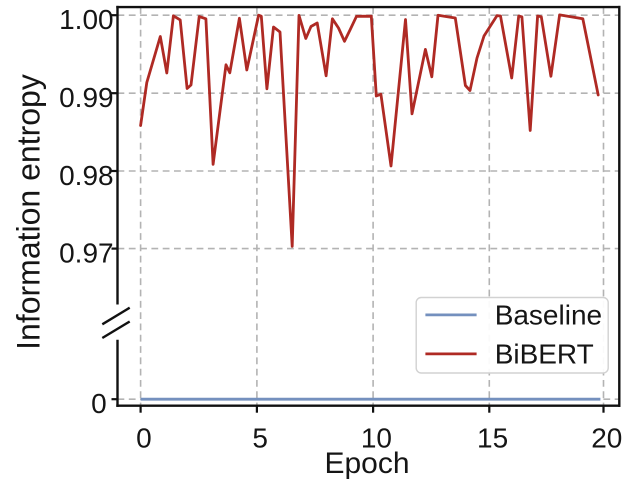 The width and height of the screenshot is (644, 487). Describe the element at coordinates (544, 354) in the screenshot. I see `svg-text: BiBERT` at that location.